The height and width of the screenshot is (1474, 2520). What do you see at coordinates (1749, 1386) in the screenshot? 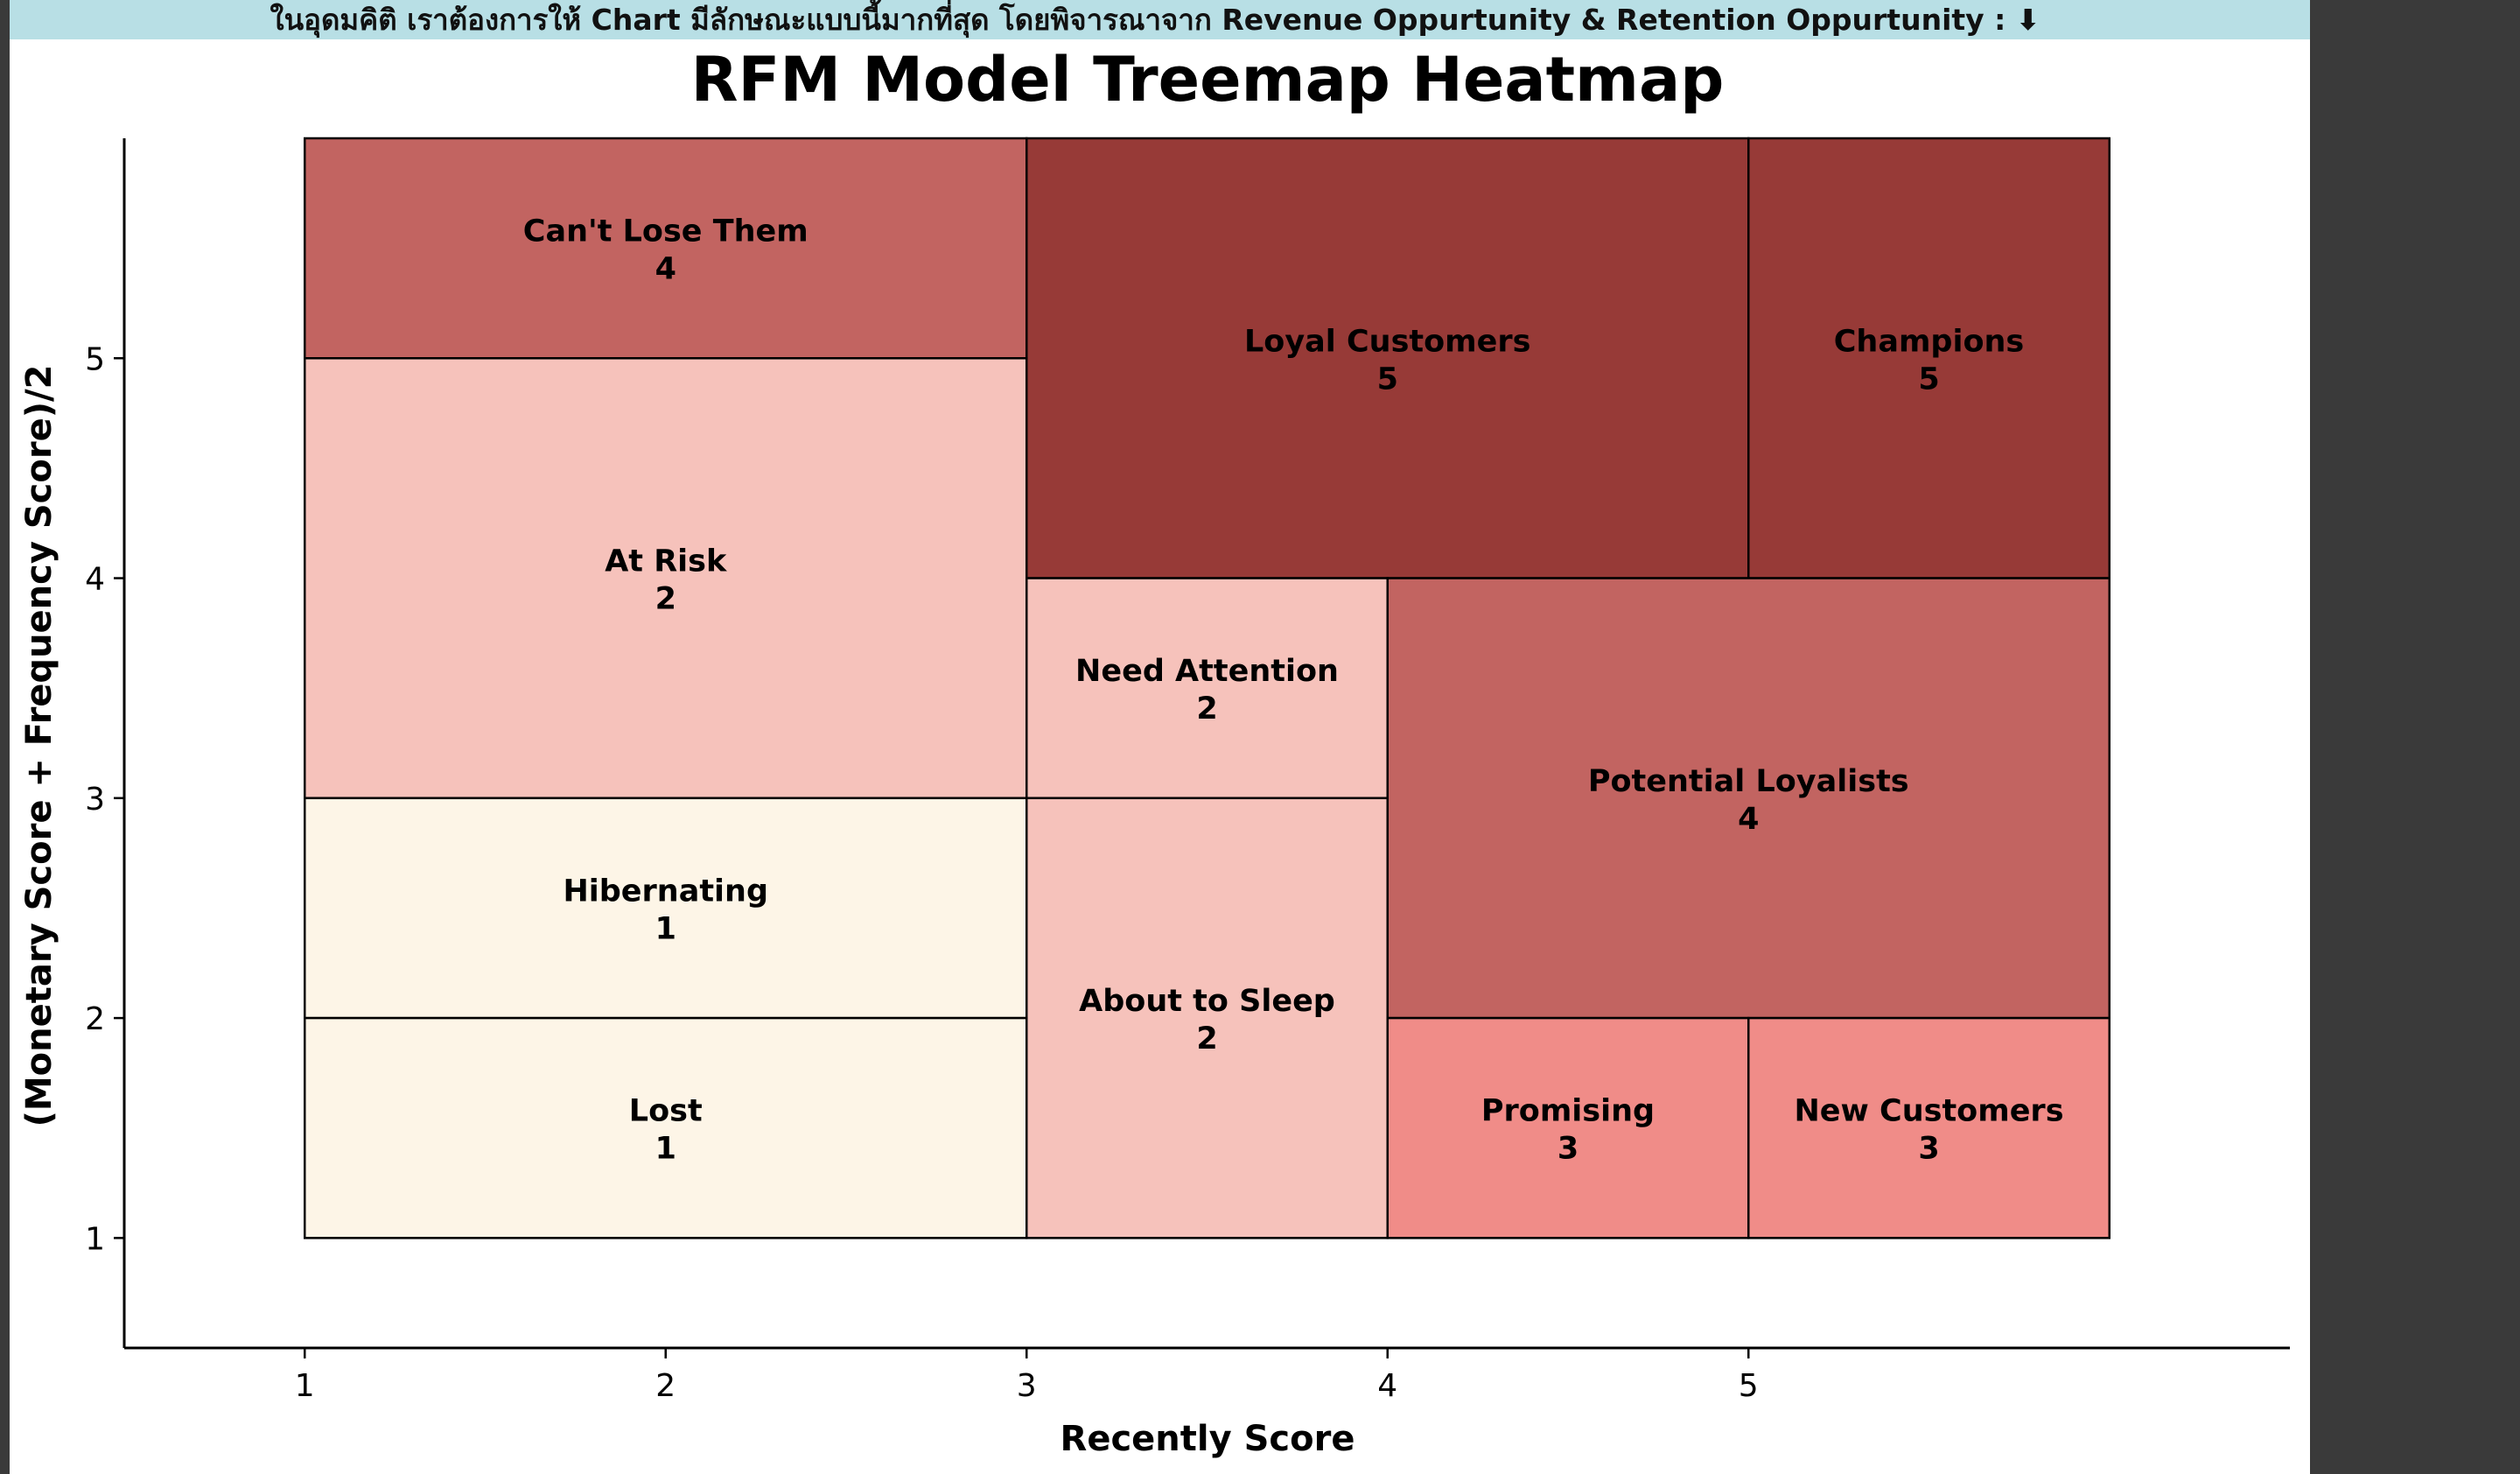
I see `x-tick-label: 5` at bounding box center [1749, 1386].